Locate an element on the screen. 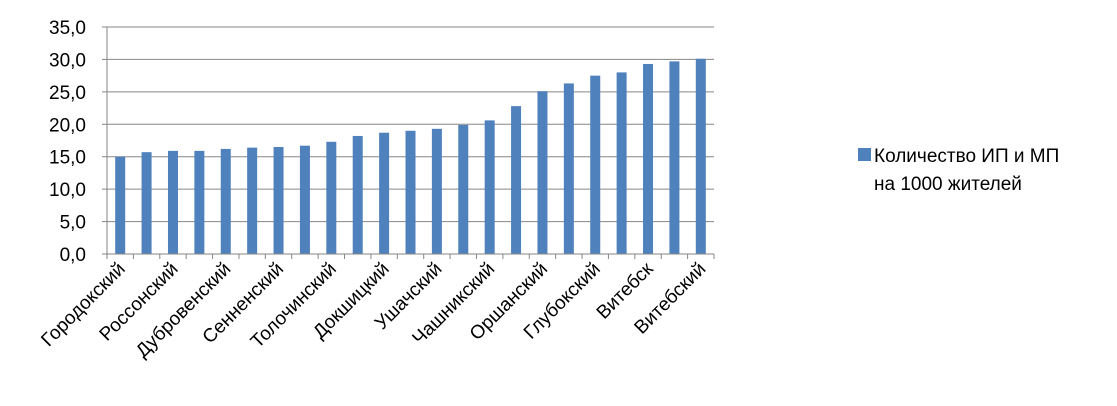  legend-swatch is located at coordinates (864, 154).